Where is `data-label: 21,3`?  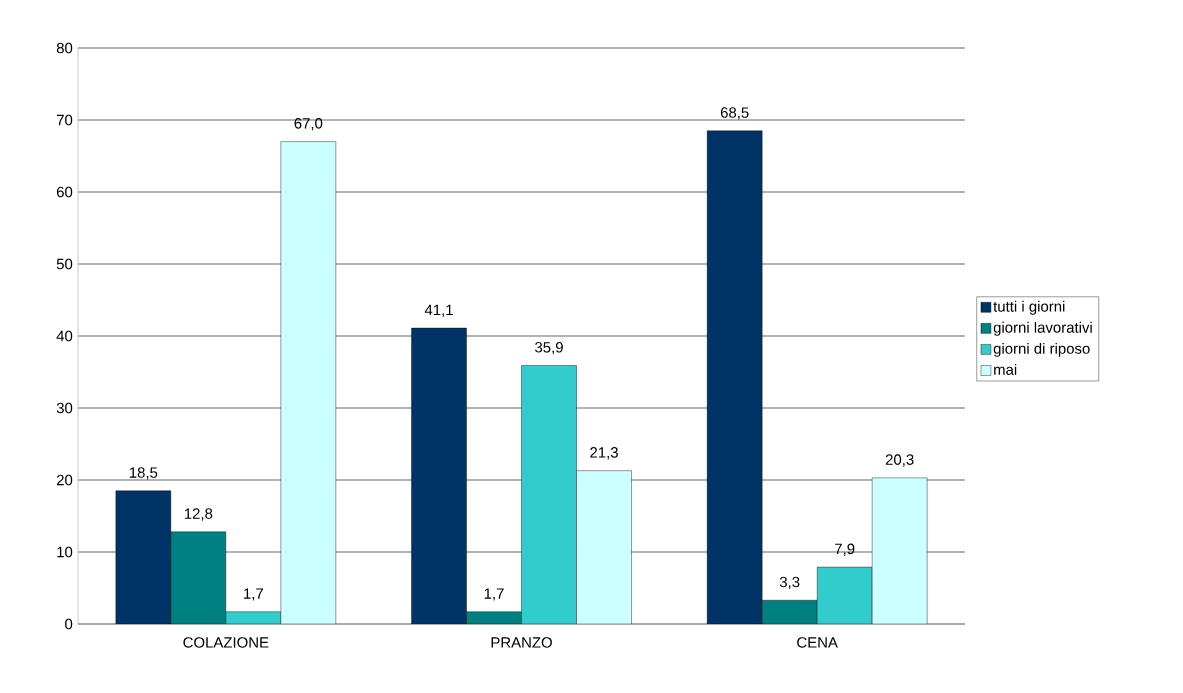
data-label: 21,3 is located at coordinates (604, 453).